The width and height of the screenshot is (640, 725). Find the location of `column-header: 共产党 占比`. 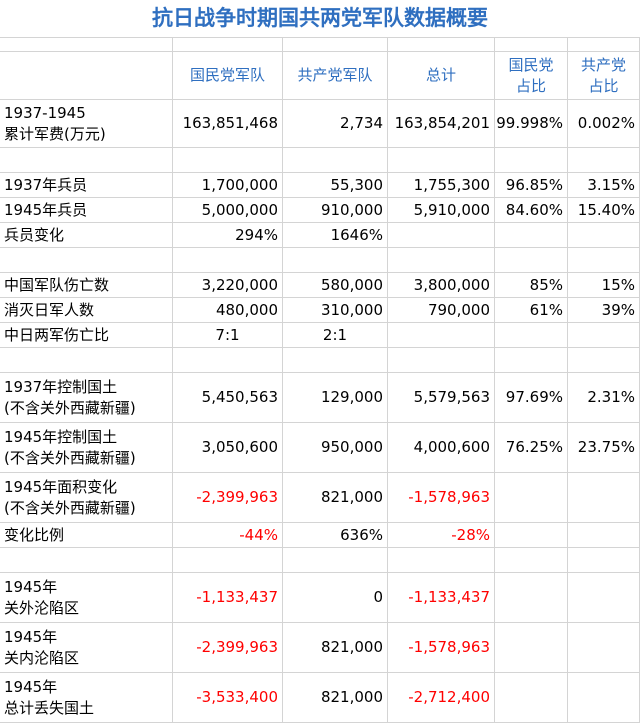

column-header: 共产党 占比 is located at coordinates (604, 76).